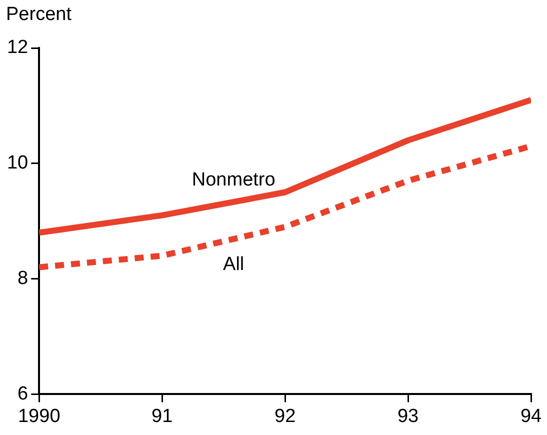  What do you see at coordinates (39, 416) in the screenshot?
I see `x-tick-label: 1990` at bounding box center [39, 416].